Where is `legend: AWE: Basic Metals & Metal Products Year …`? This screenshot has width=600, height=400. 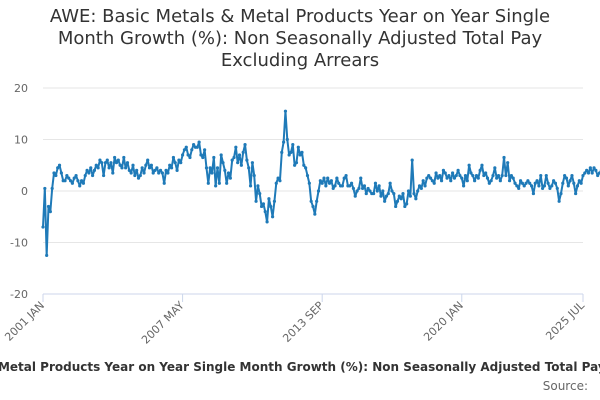
legend: AWE: Basic Metals & Metal Products Year … is located at coordinates (300, 367).